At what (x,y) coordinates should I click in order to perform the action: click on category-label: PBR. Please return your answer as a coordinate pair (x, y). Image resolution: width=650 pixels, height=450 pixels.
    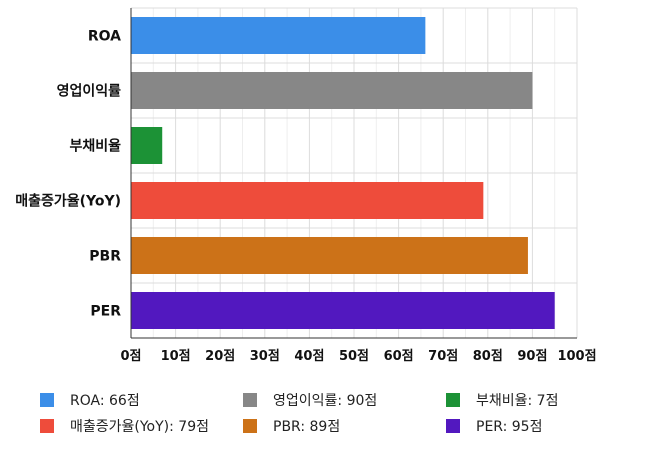
    Looking at the image, I should click on (105, 257).